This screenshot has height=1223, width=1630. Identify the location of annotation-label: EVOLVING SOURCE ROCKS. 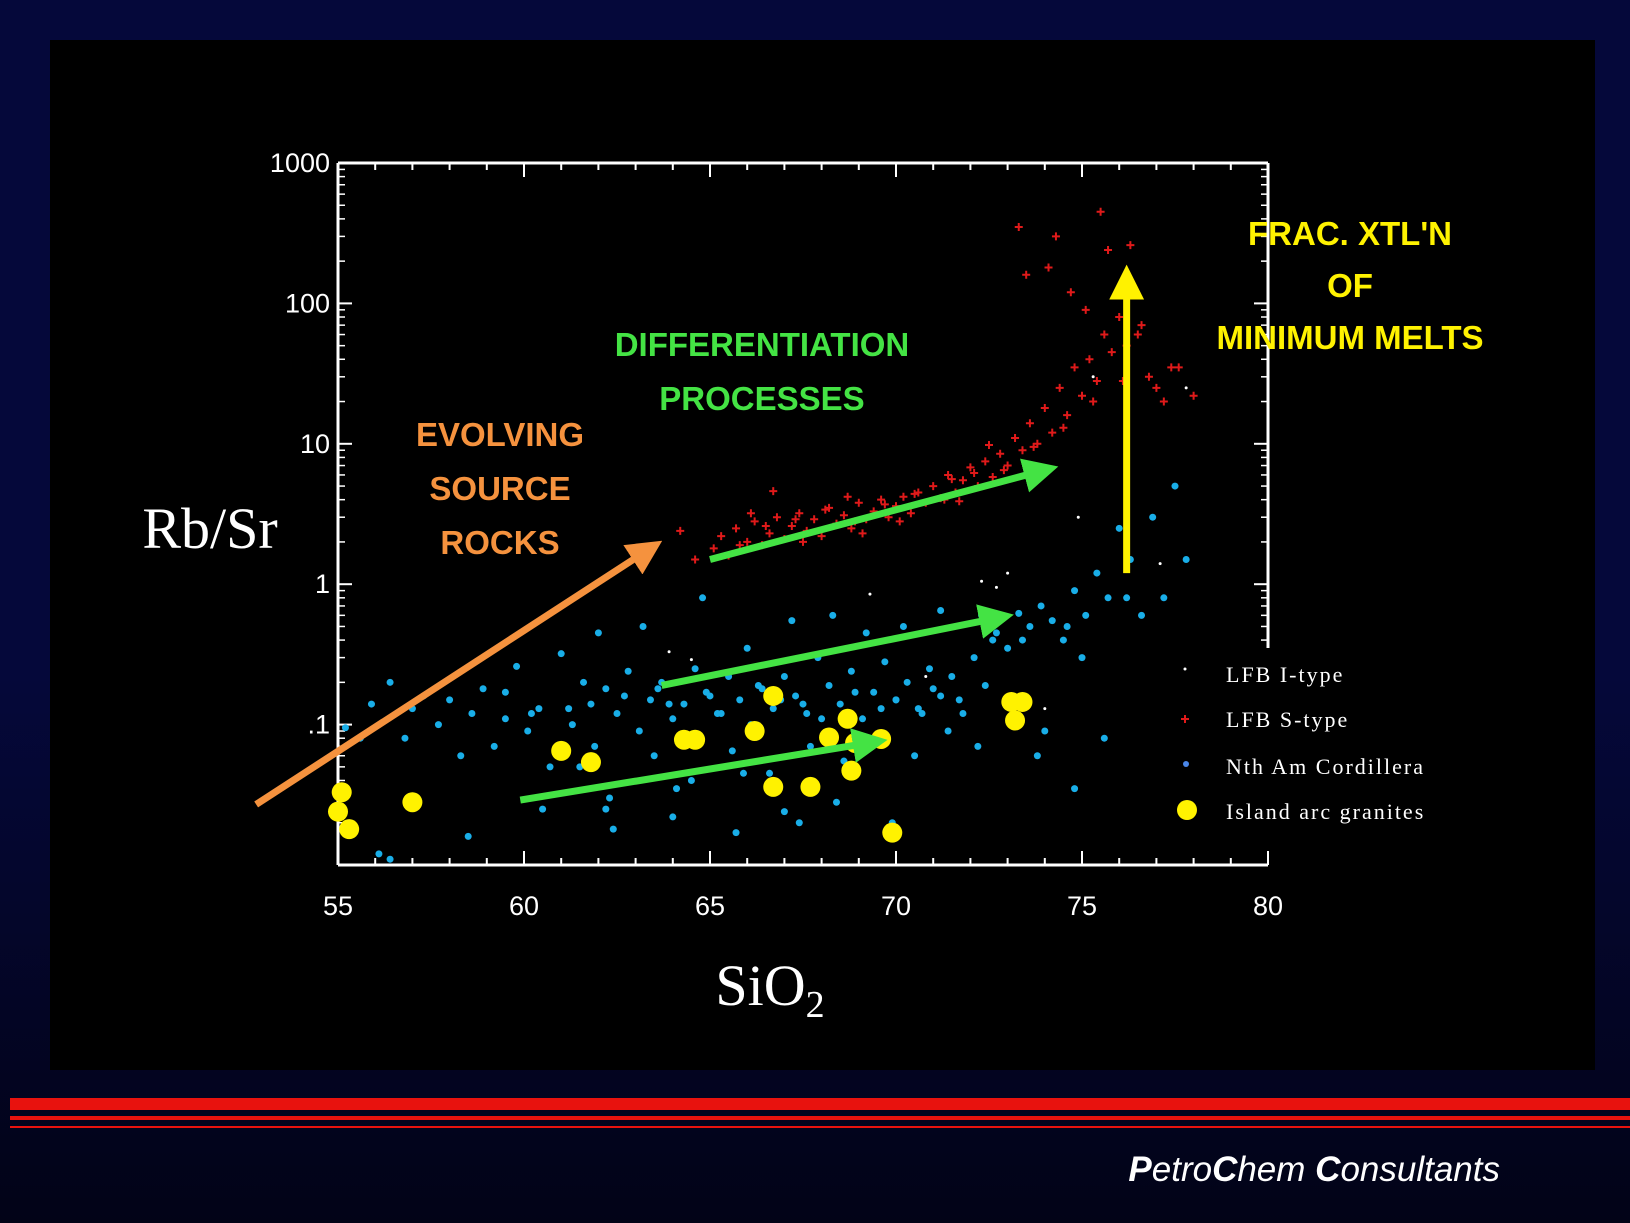
(500, 488).